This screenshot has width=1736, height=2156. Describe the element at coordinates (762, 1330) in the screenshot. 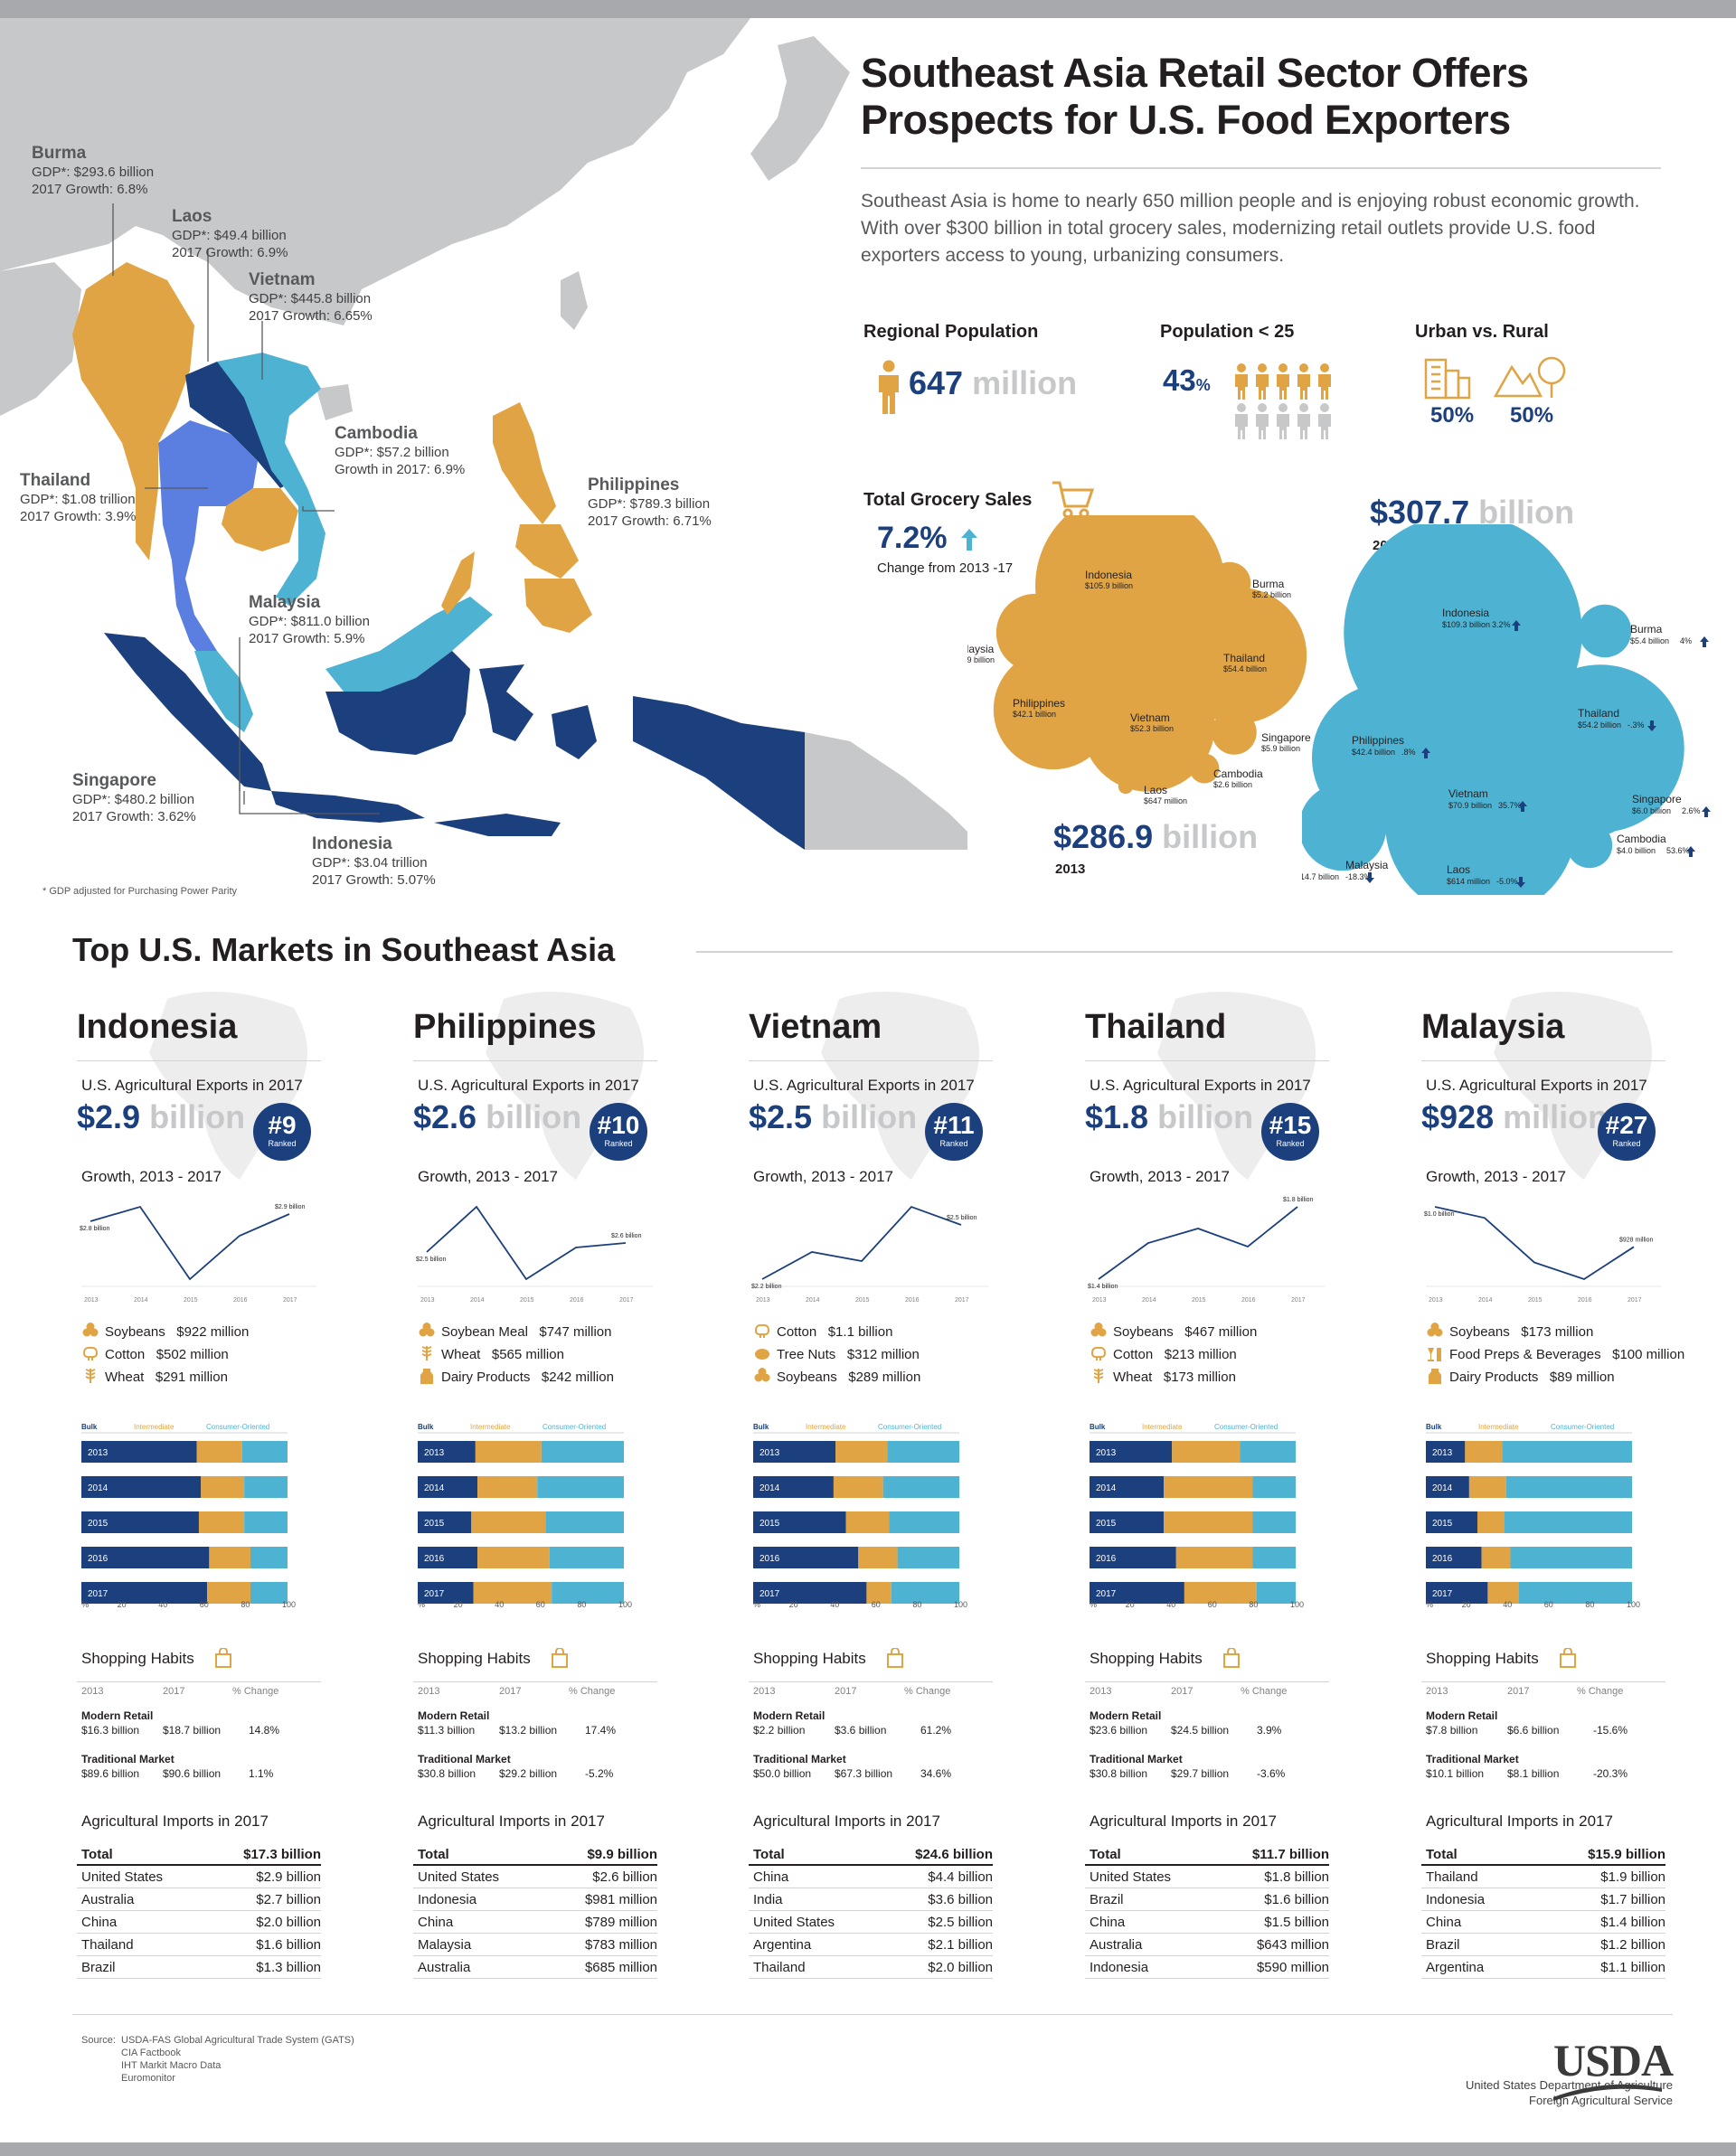

I see `cotton-icon` at that location.